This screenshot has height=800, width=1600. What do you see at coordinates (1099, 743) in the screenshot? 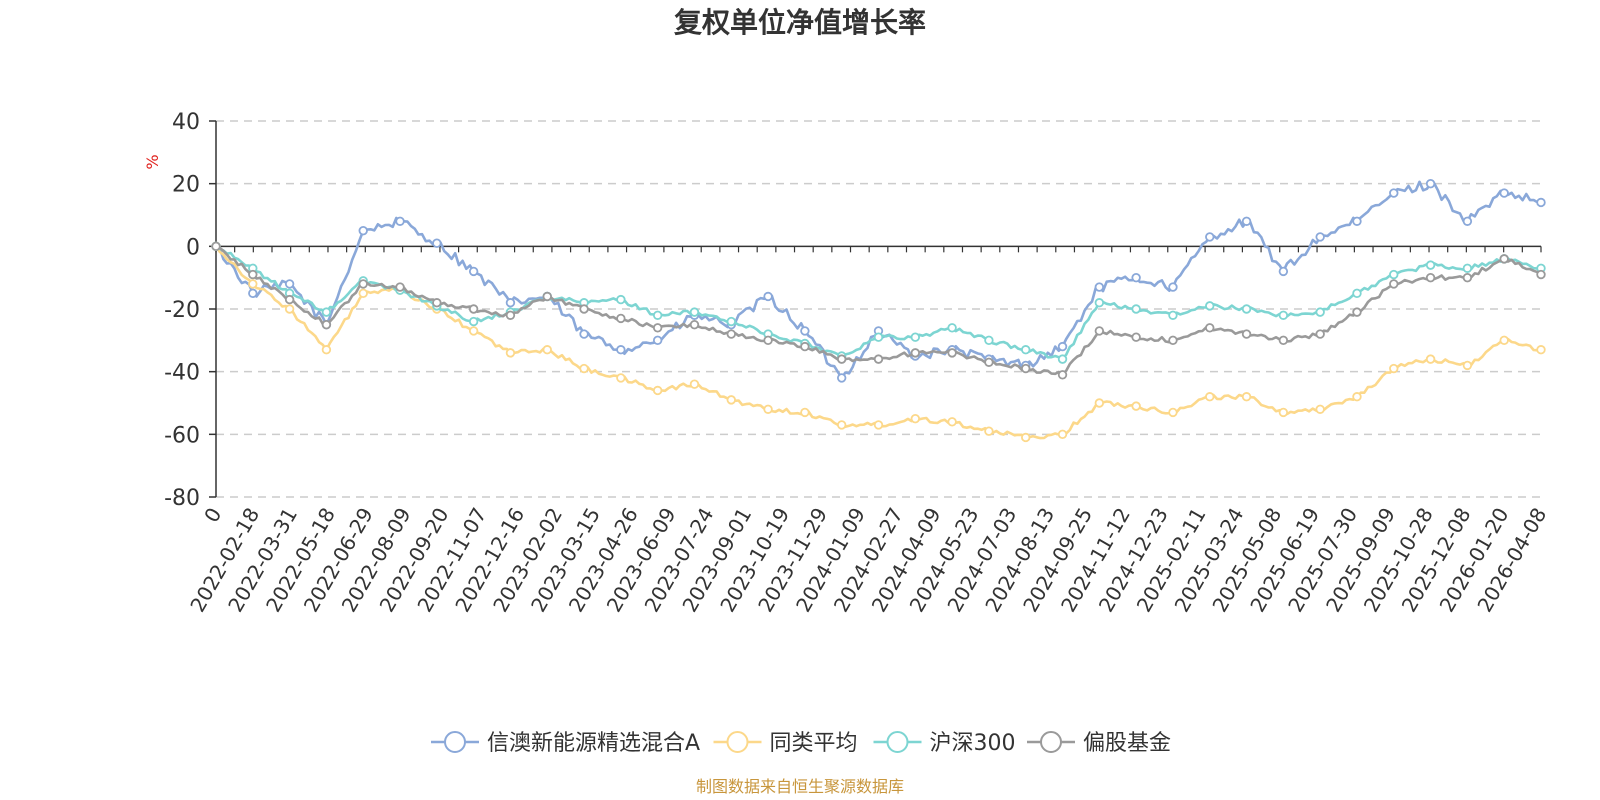
I see `legend-item: 偏股基金` at bounding box center [1099, 743].